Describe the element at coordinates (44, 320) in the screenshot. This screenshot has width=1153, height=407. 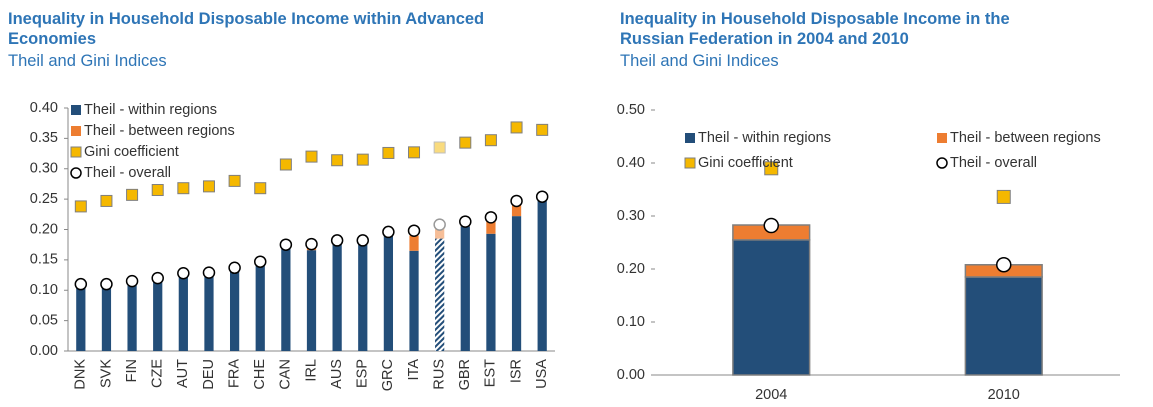
I see `y-tick-label: 0.05` at that location.